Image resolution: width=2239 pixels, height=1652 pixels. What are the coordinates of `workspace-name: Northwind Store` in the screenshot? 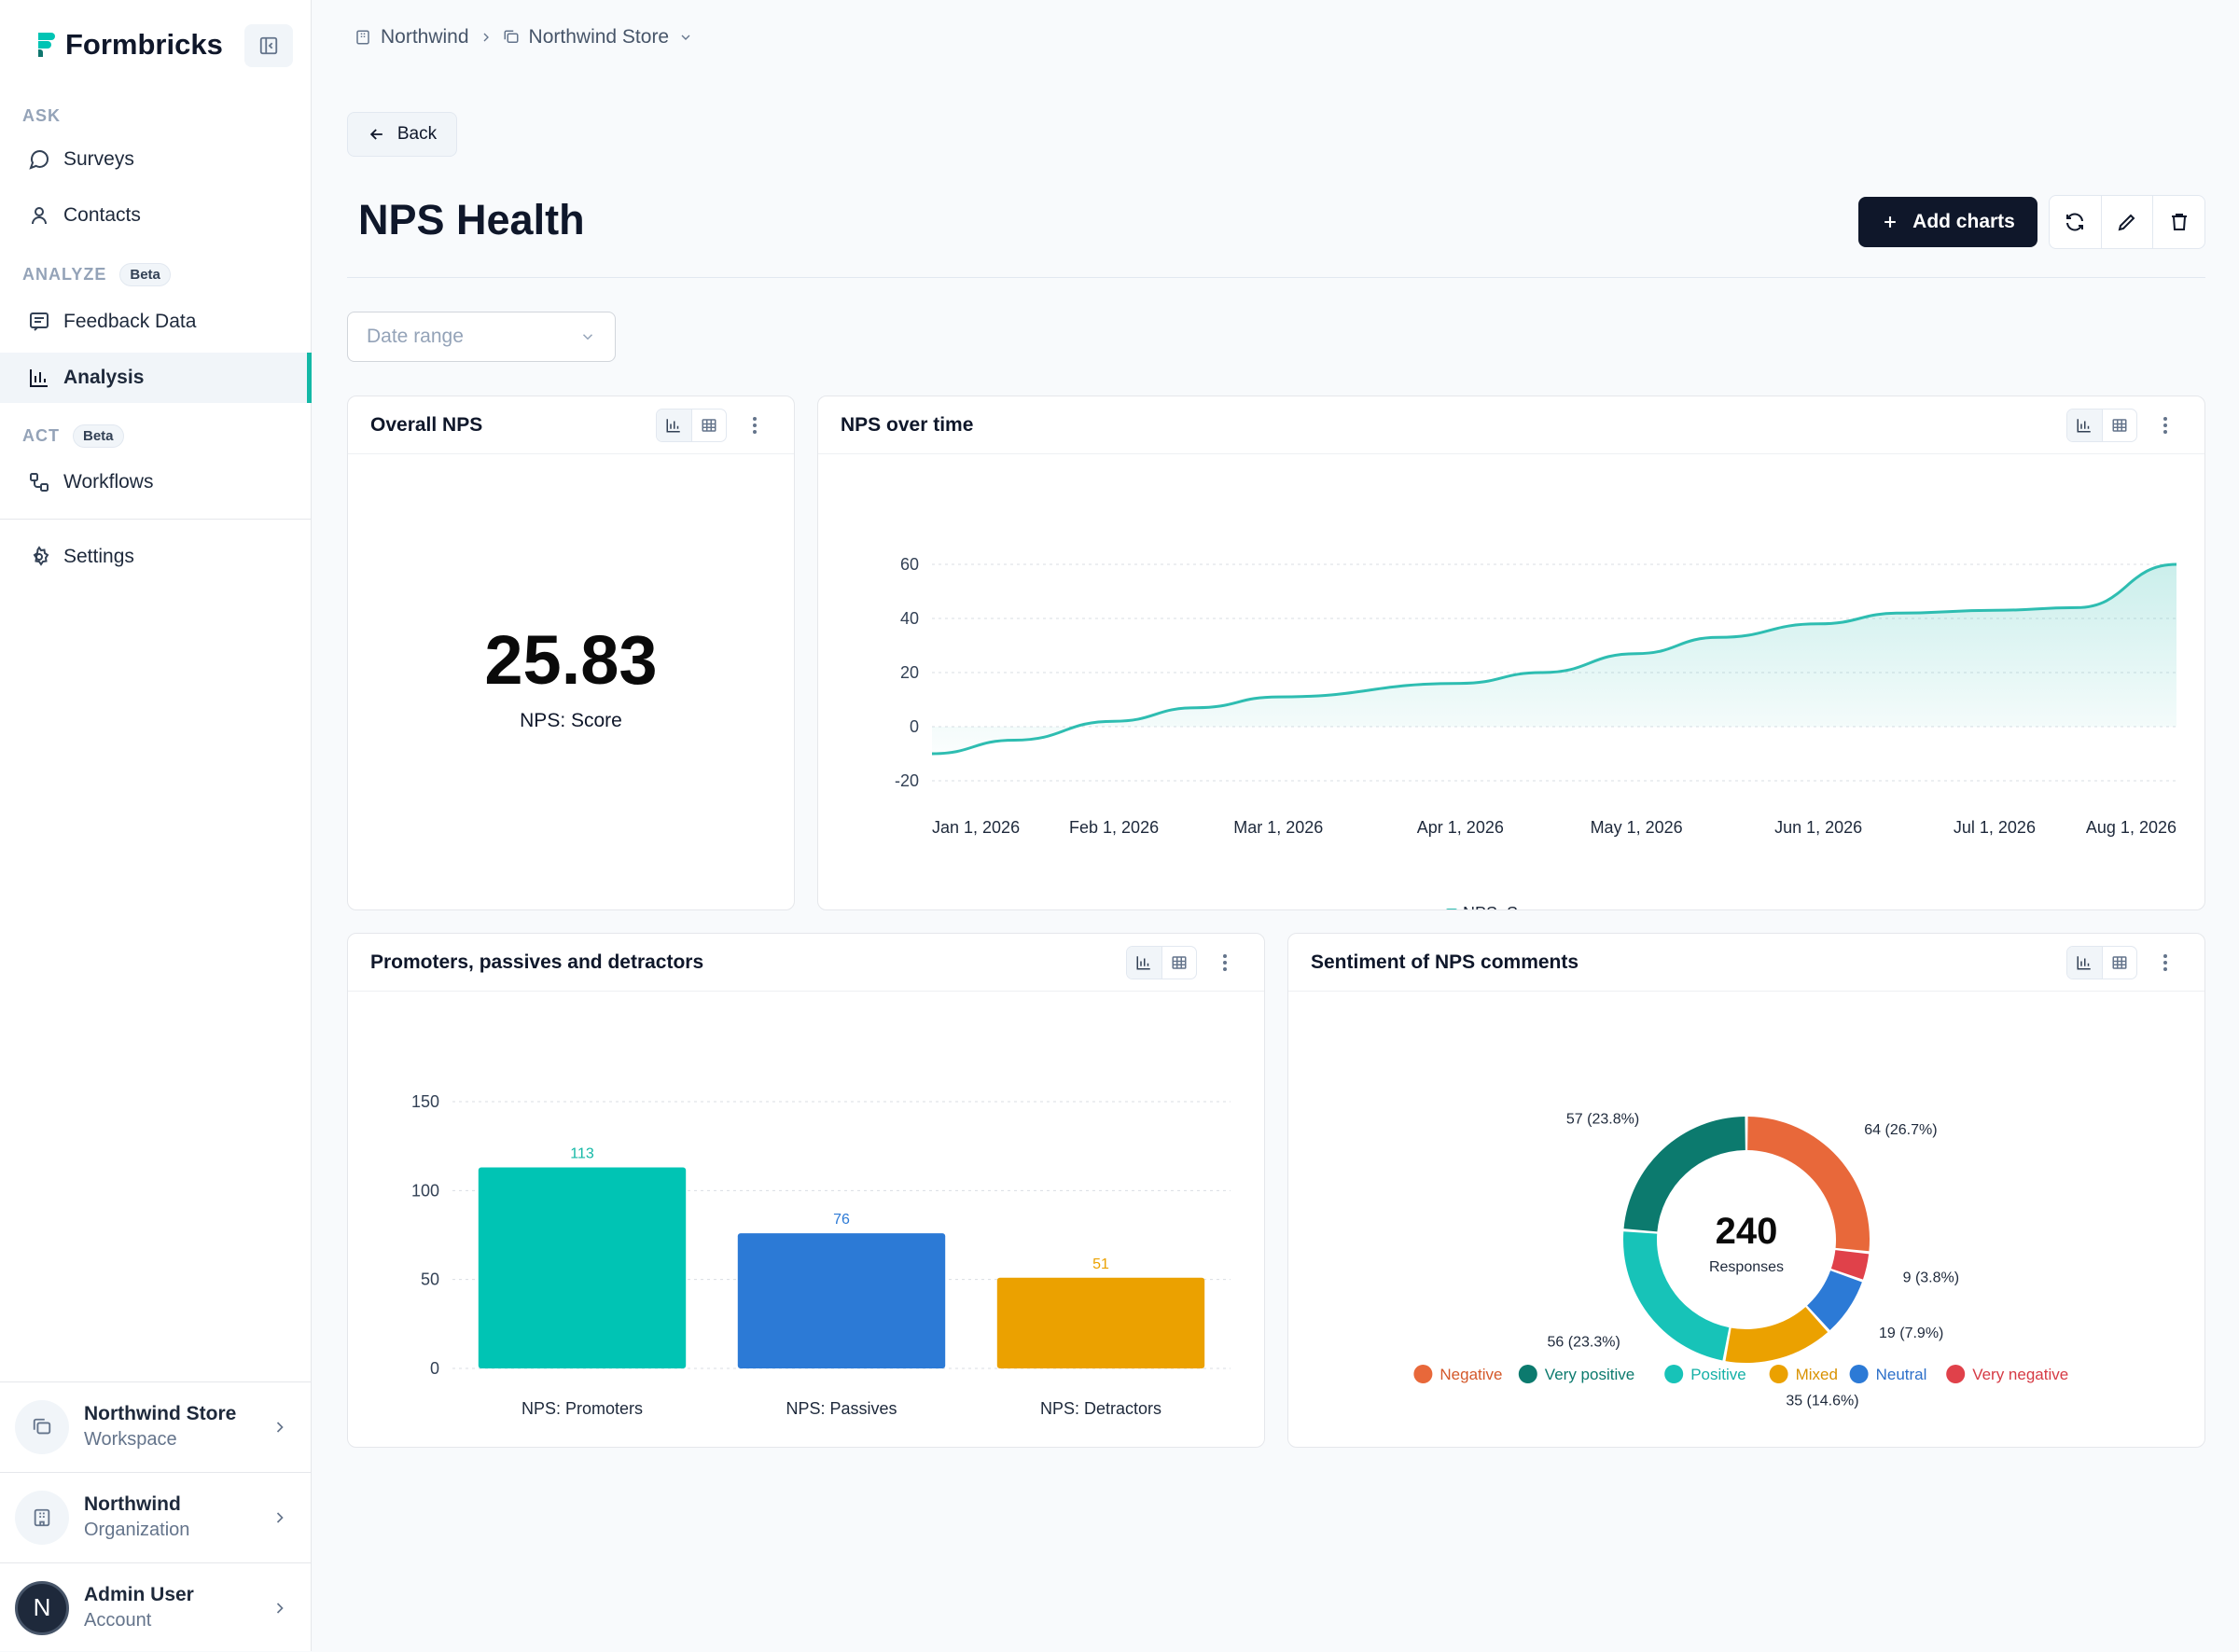 It's located at (160, 1413).